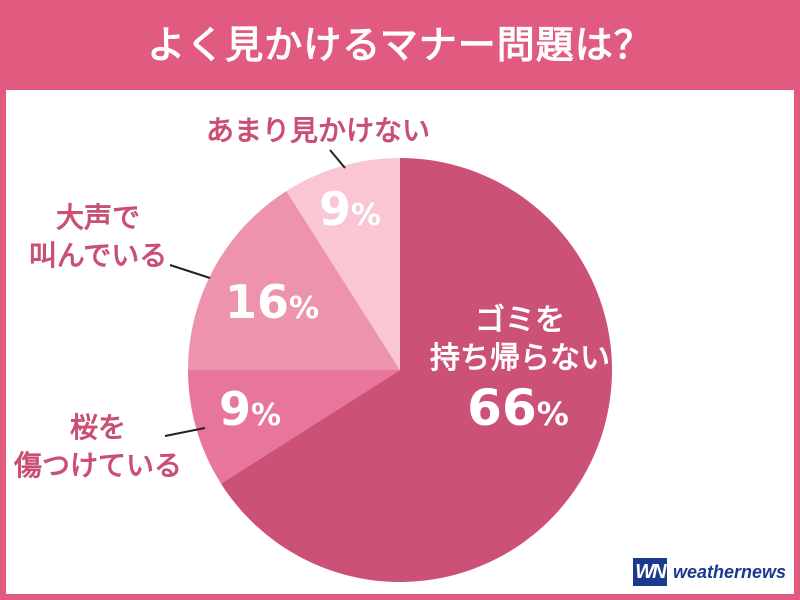  What do you see at coordinates (520, 320) in the screenshot?
I see `pie-slice-category-label: ゴミを` at bounding box center [520, 320].